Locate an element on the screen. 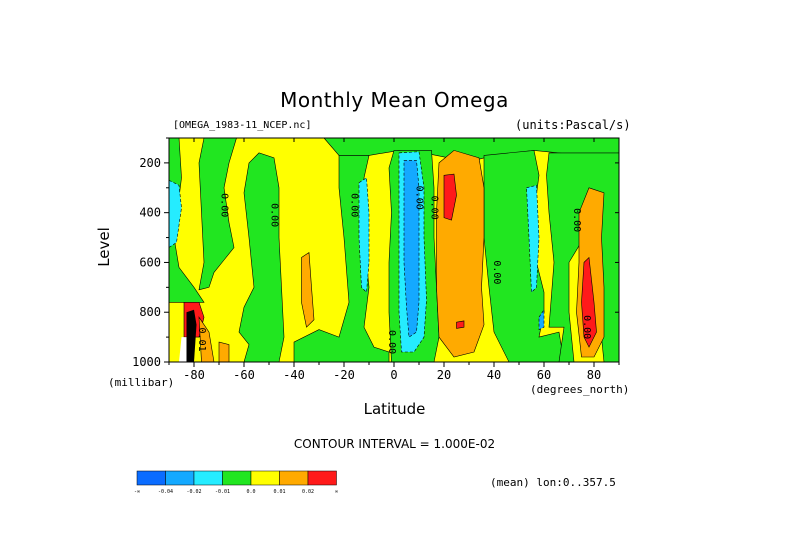 Image resolution: width=789 pixels, height=558 pixels. x-tick-label: 0 is located at coordinates (393, 375).